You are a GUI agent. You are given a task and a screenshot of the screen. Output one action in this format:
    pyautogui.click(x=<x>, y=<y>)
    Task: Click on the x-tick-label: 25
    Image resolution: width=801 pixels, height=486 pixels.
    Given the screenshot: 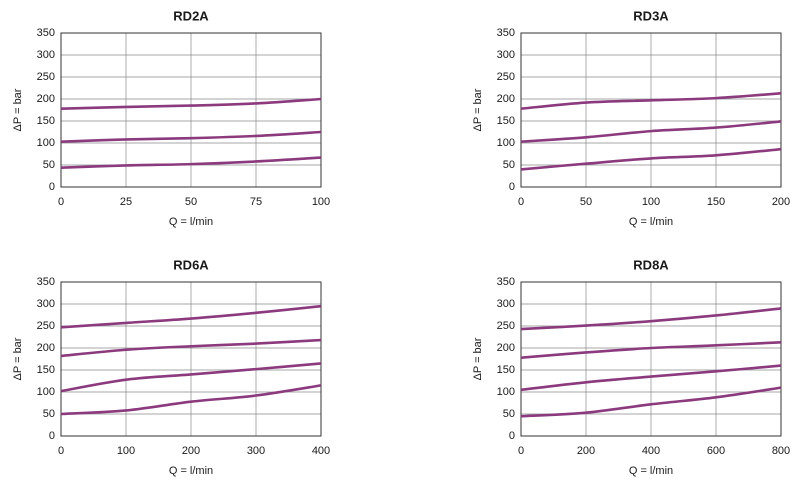 What is the action you would take?
    pyautogui.click(x=126, y=202)
    